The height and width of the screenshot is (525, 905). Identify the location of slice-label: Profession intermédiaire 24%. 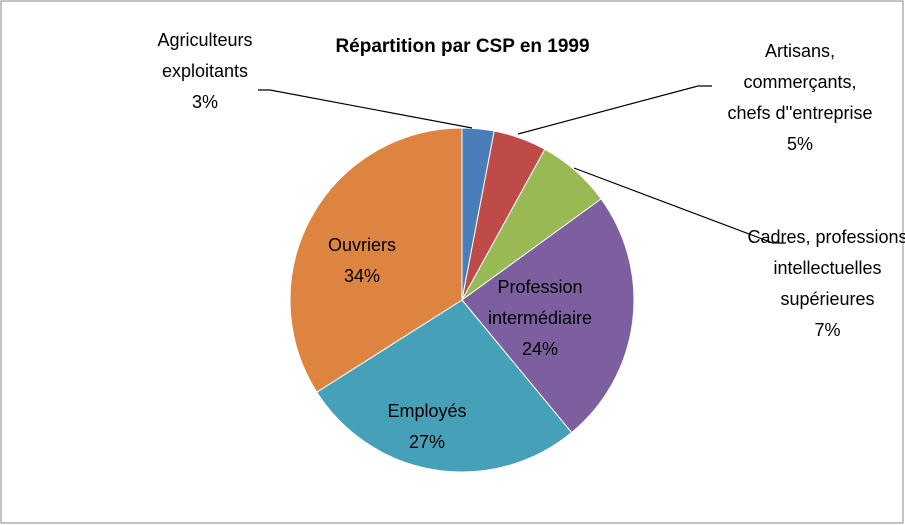
(540, 318).